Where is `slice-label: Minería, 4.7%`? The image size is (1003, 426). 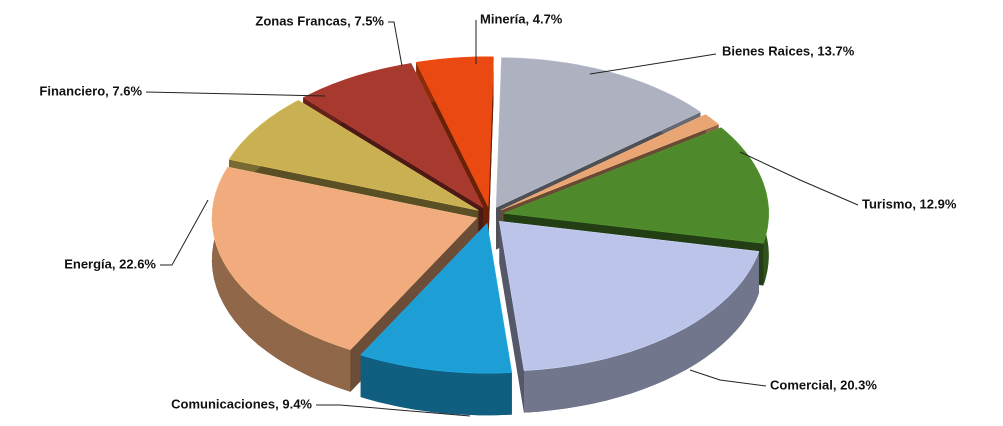
slice-label: Minería, 4.7% is located at coordinates (521, 18).